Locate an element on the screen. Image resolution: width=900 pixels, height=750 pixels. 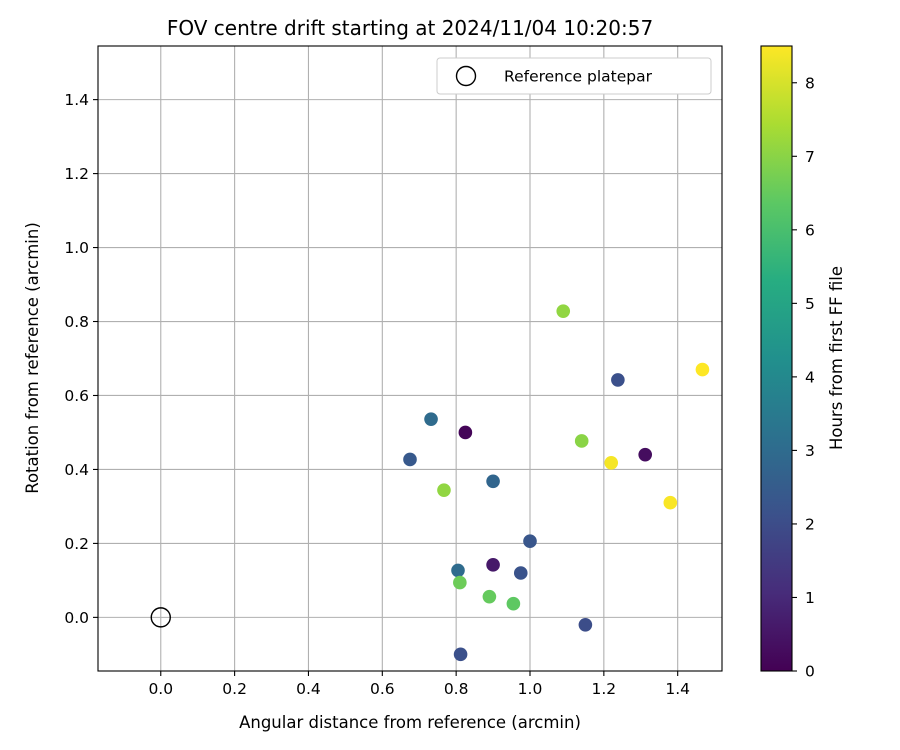
y-tick-label: 0.6 is located at coordinates (76, 396).